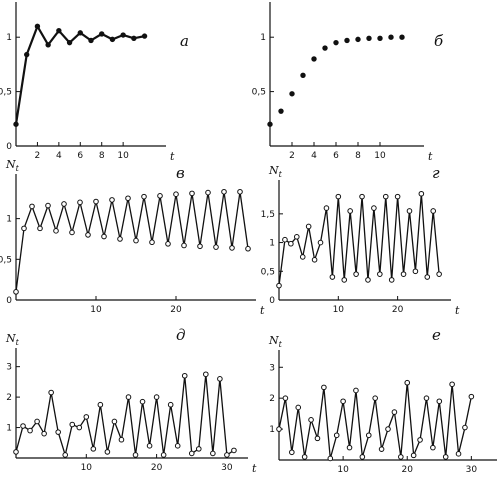  I want to click on y-tick-label: 0, so click(272, 301).